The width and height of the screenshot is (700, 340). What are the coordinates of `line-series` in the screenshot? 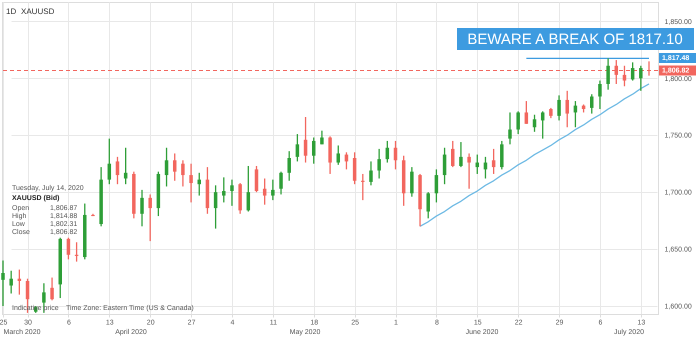 It's located at (534, 155).